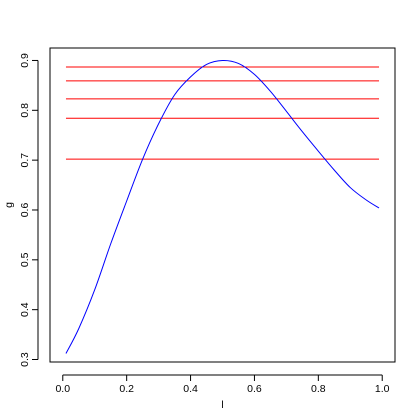  Describe the element at coordinates (382, 389) in the screenshot. I see `x-tick-label: 1.0` at that location.